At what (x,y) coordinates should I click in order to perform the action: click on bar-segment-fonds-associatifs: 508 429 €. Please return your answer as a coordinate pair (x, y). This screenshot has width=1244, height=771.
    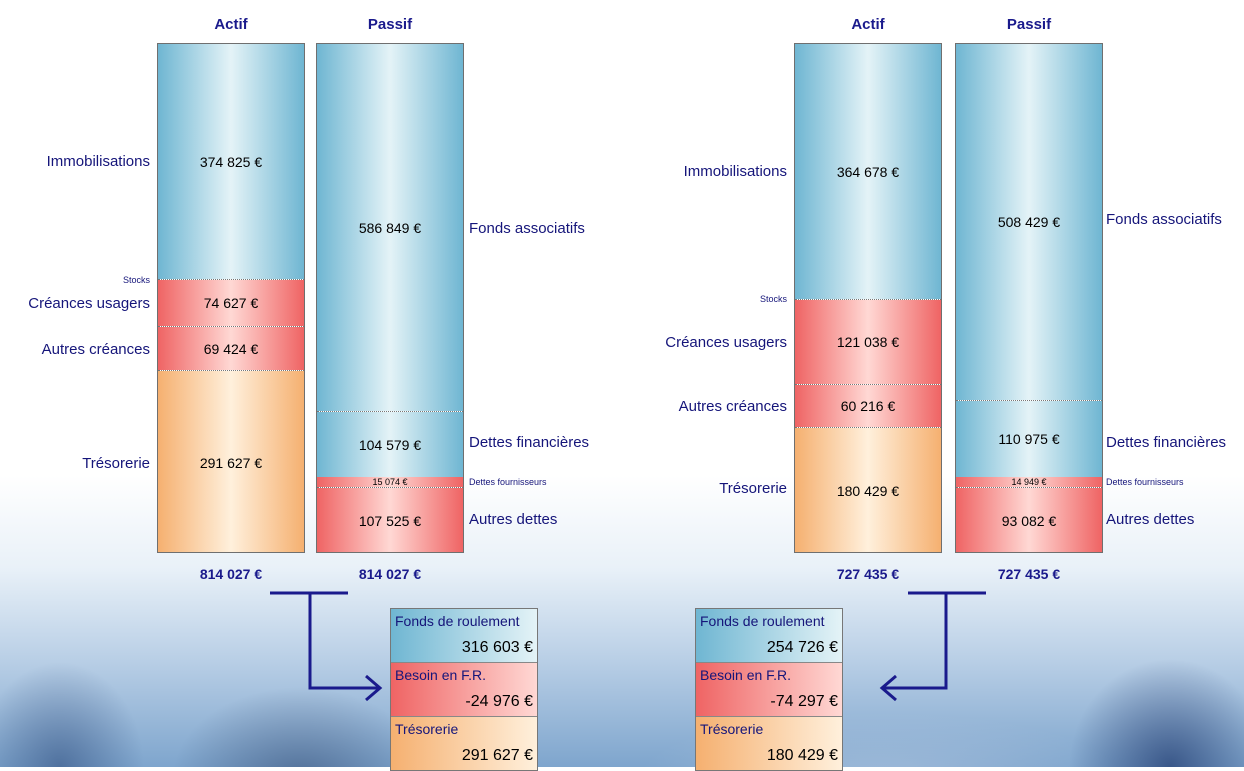
    Looking at the image, I should click on (1029, 222).